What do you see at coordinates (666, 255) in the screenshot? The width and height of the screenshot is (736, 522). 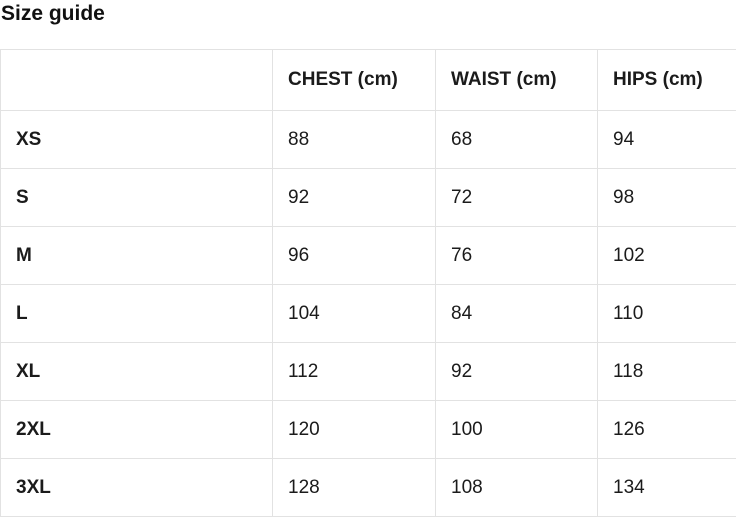 I see `hips-value-cell: 102` at bounding box center [666, 255].